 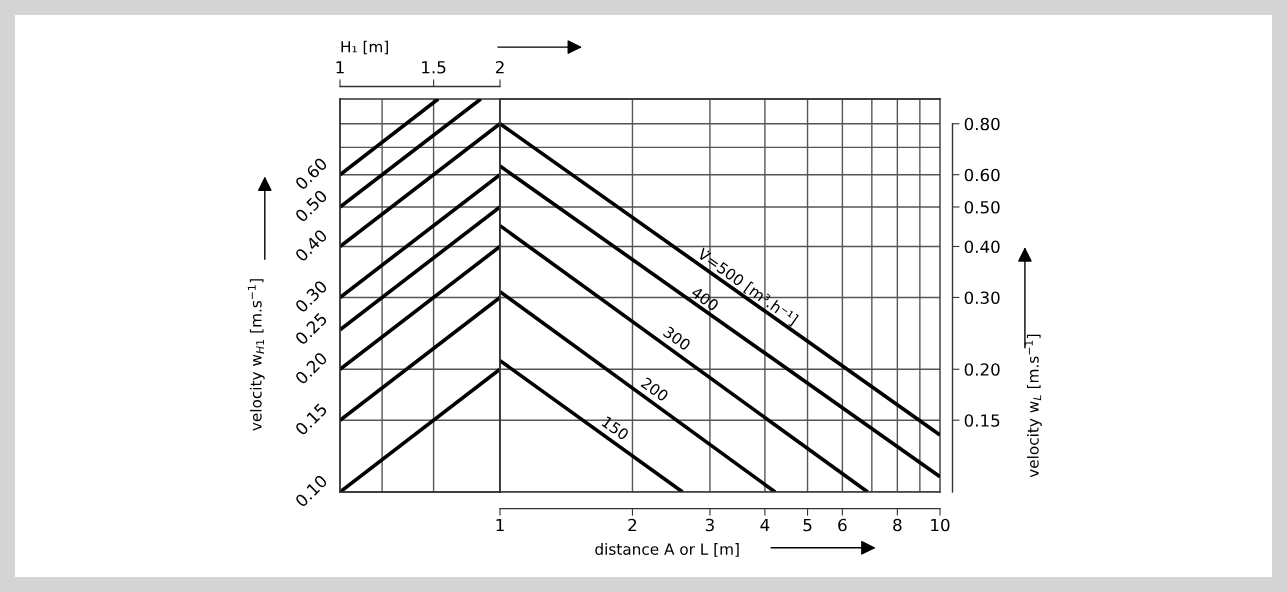 What do you see at coordinates (807, 525) in the screenshot?
I see `x-tick-label: 5` at bounding box center [807, 525].